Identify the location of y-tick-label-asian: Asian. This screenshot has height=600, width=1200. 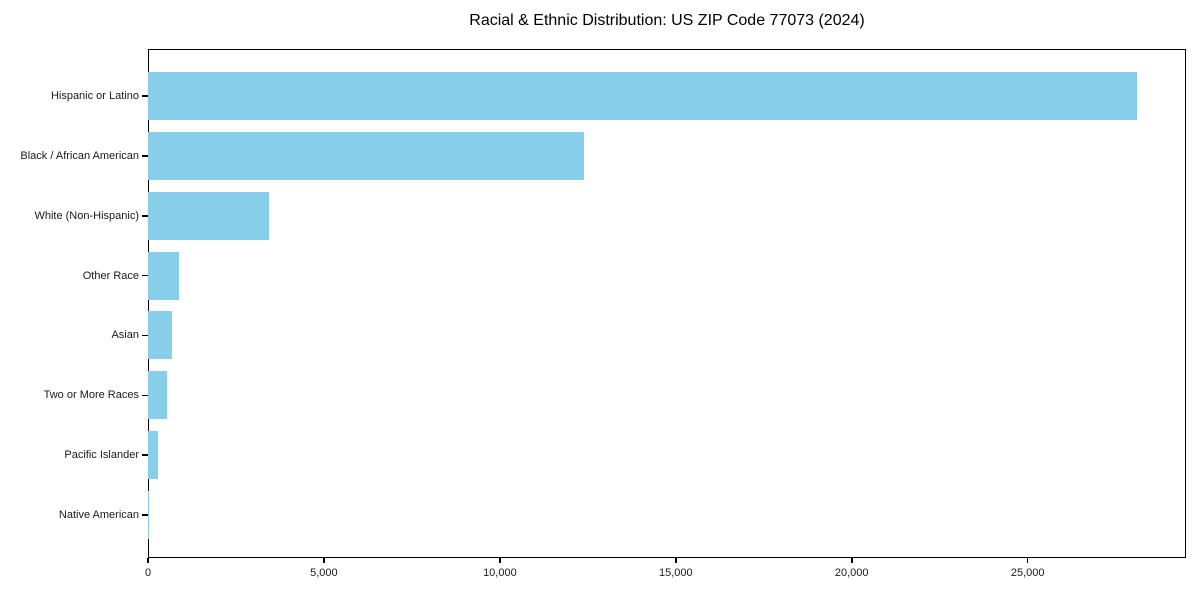
(125, 335).